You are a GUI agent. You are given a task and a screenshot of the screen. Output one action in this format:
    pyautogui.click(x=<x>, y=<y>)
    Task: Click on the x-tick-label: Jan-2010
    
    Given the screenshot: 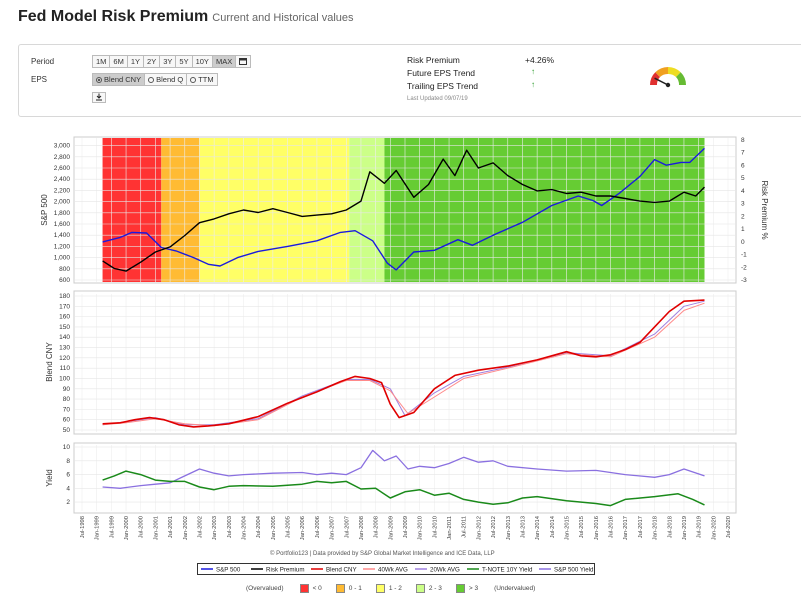 What is the action you would take?
    pyautogui.click(x=421, y=528)
    